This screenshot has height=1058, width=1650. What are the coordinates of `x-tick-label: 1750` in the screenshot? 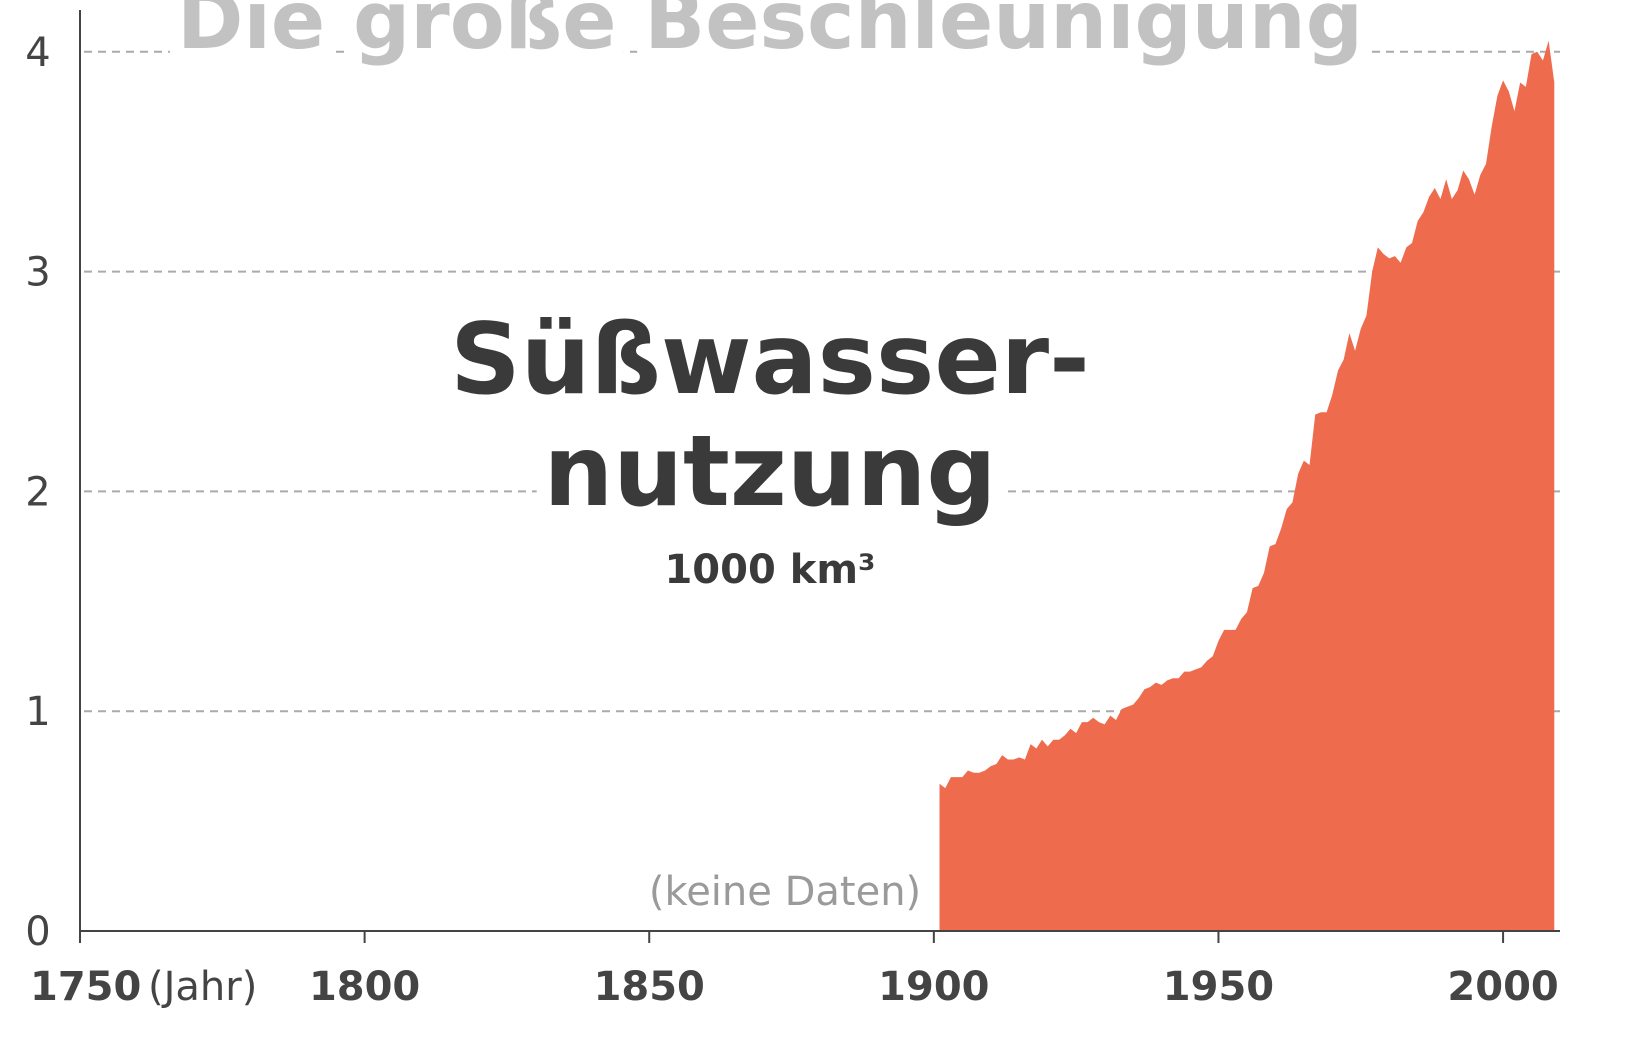 It's located at (85, 987).